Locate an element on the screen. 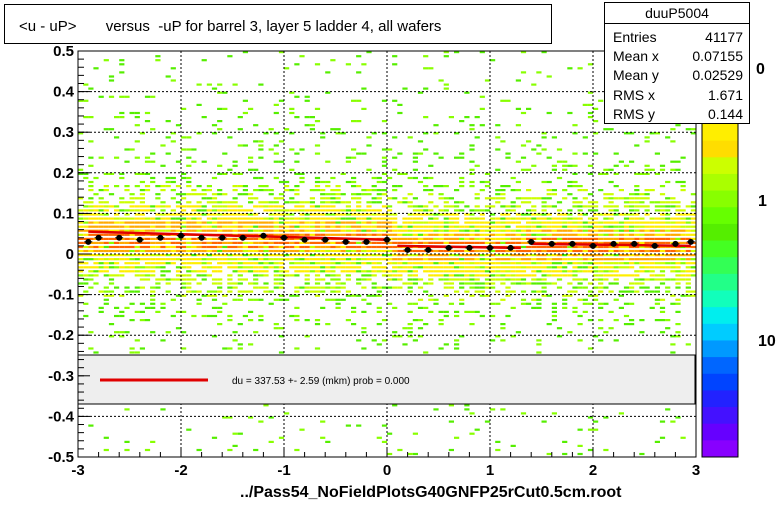 This screenshot has width=776, height=506. fit-line-segment is located at coordinates (459, 247).